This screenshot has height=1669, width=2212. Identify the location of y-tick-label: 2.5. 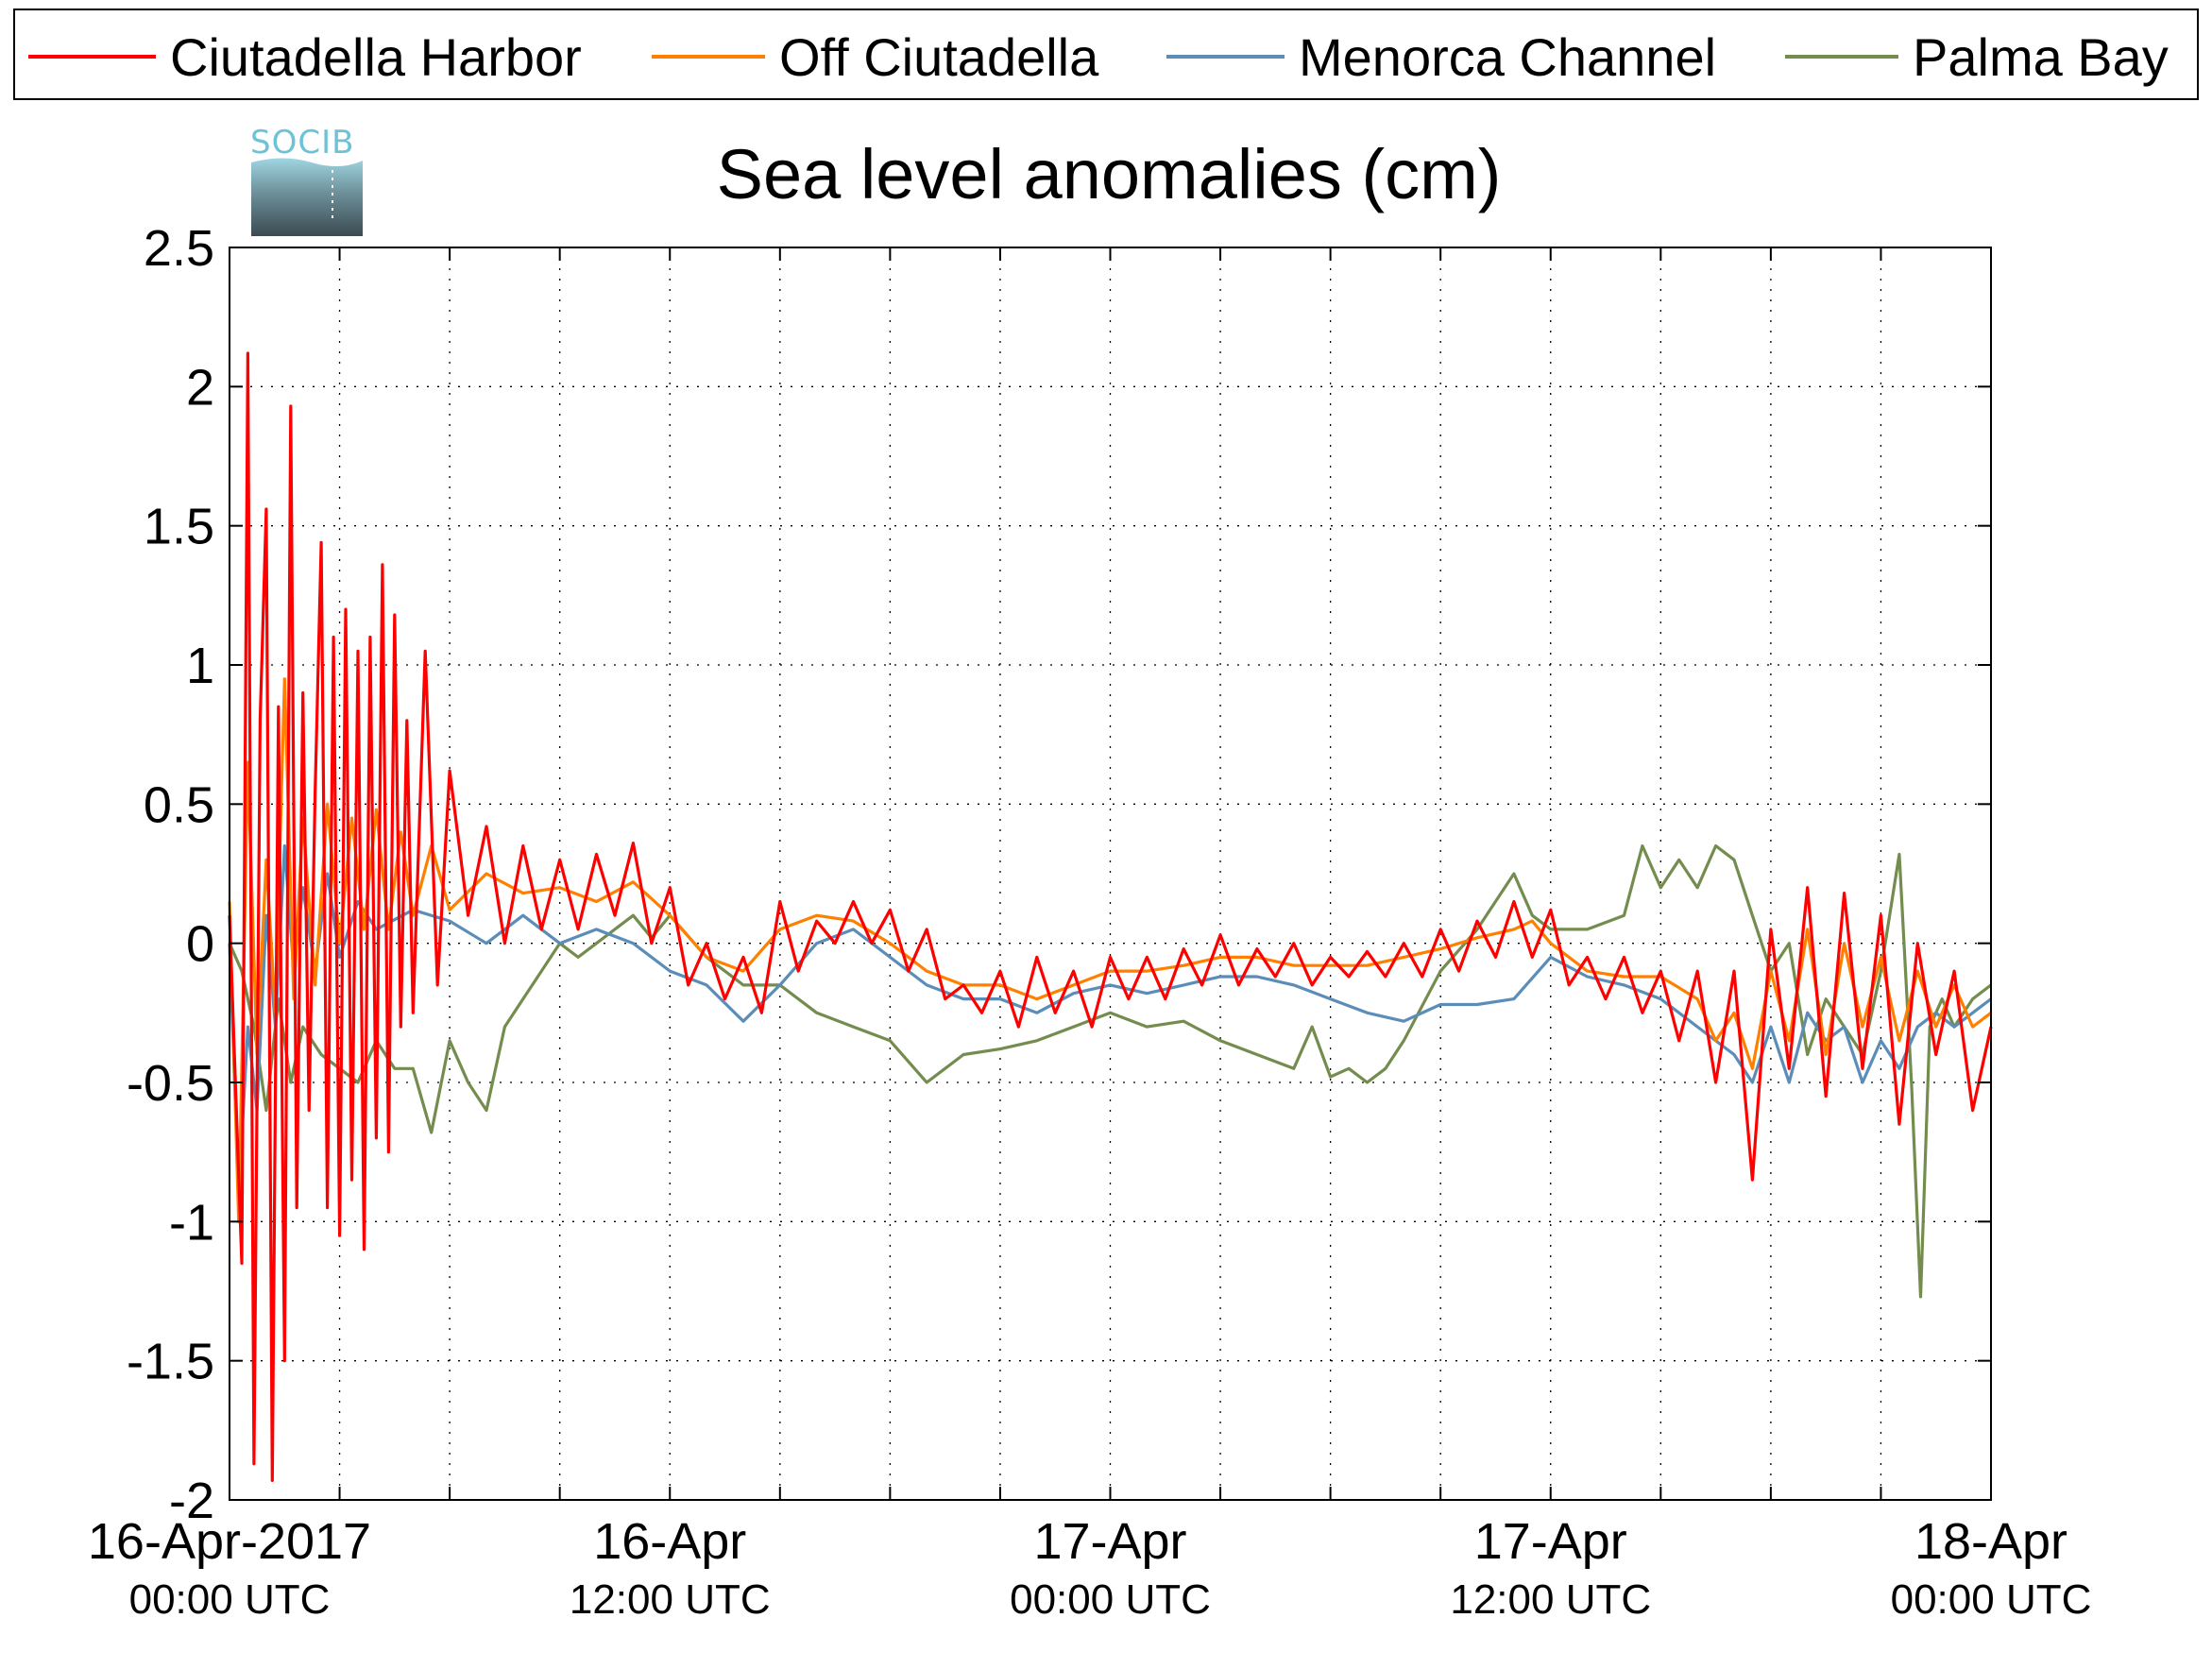
(179, 249).